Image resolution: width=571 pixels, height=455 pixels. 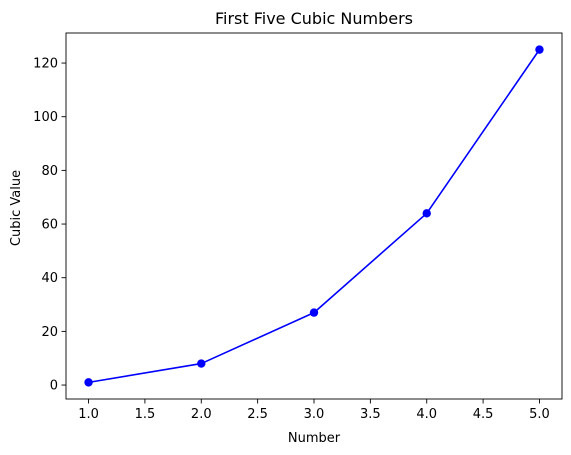 I want to click on x-axis: 1.0 1.5 2.0 2.5 3.0 3.5 4.0 4.5 5.0, so click(x=314, y=410).